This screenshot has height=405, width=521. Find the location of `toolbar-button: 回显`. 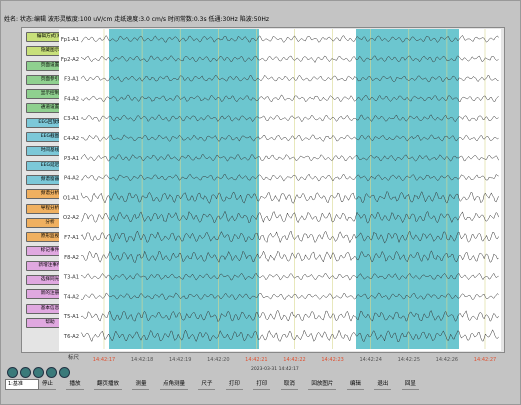

toolbar-button: 回显 is located at coordinates (410, 383).